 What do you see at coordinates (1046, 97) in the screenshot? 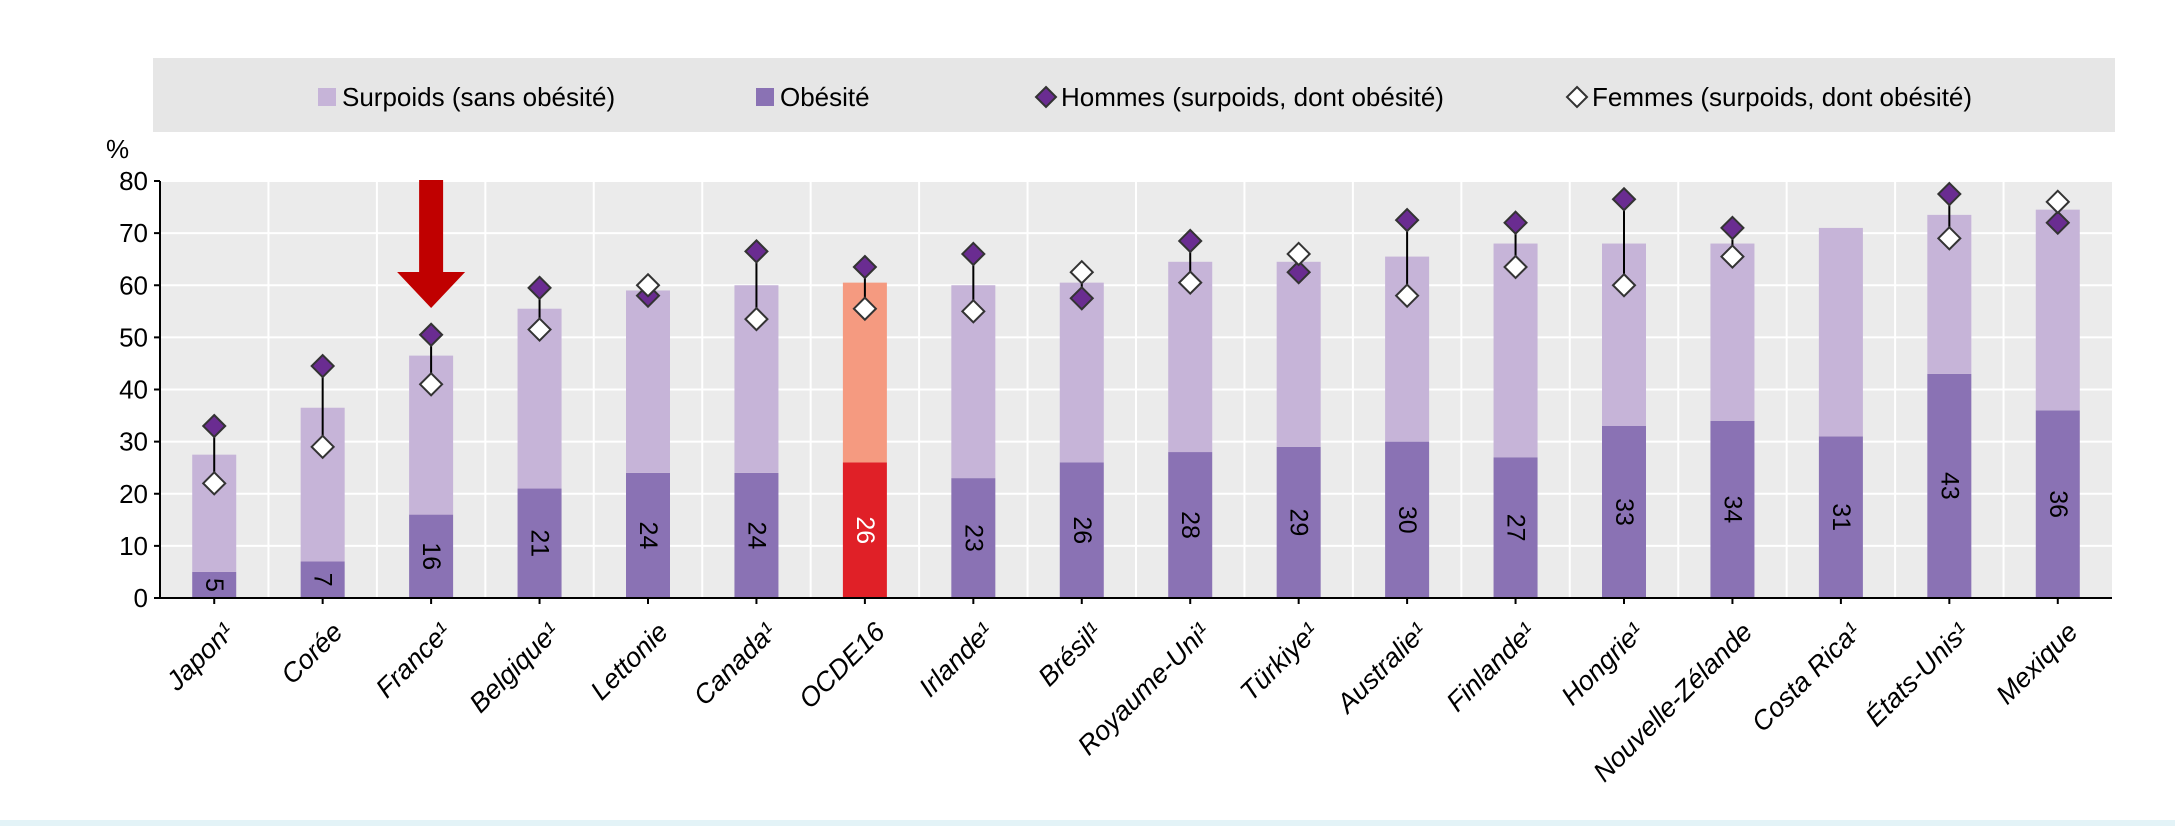
I see `legend-marker-men` at bounding box center [1046, 97].